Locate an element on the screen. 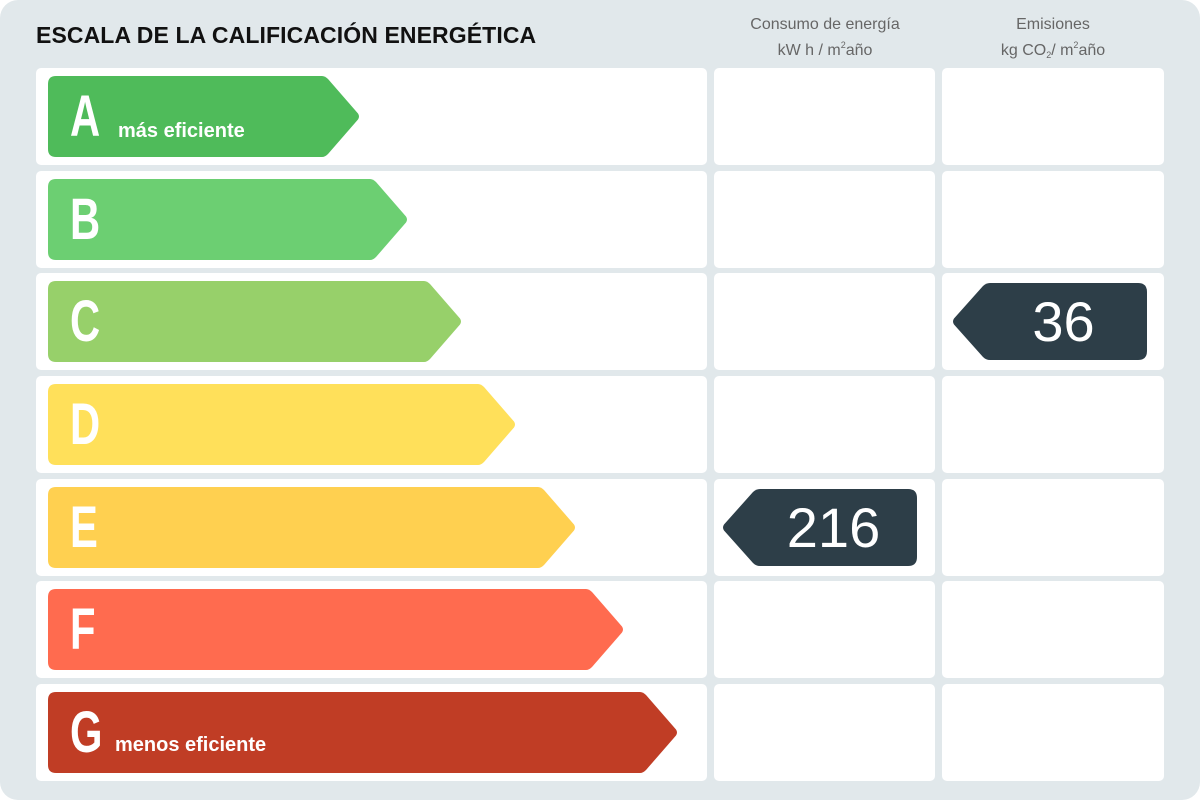  rating-letter: C is located at coordinates (85, 321).